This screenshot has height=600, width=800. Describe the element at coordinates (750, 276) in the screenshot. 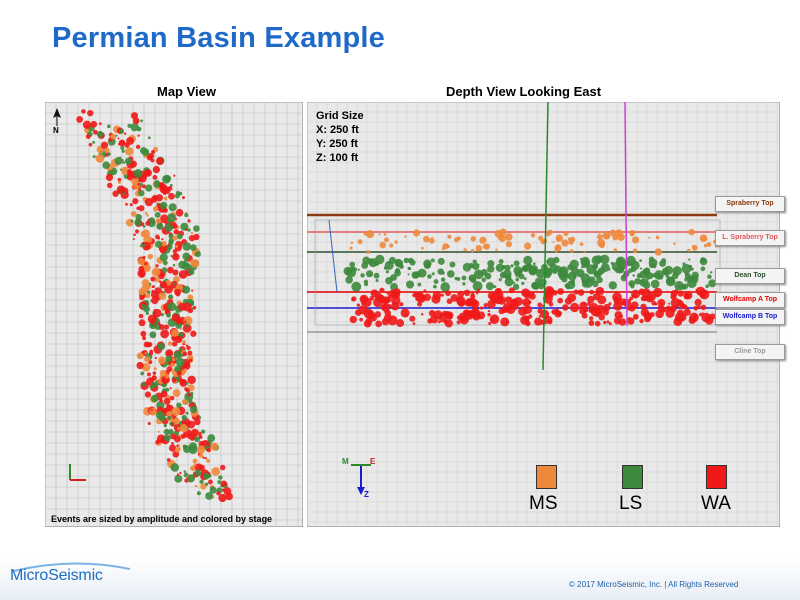

I see `formation-label-dean: Dean Top` at that location.